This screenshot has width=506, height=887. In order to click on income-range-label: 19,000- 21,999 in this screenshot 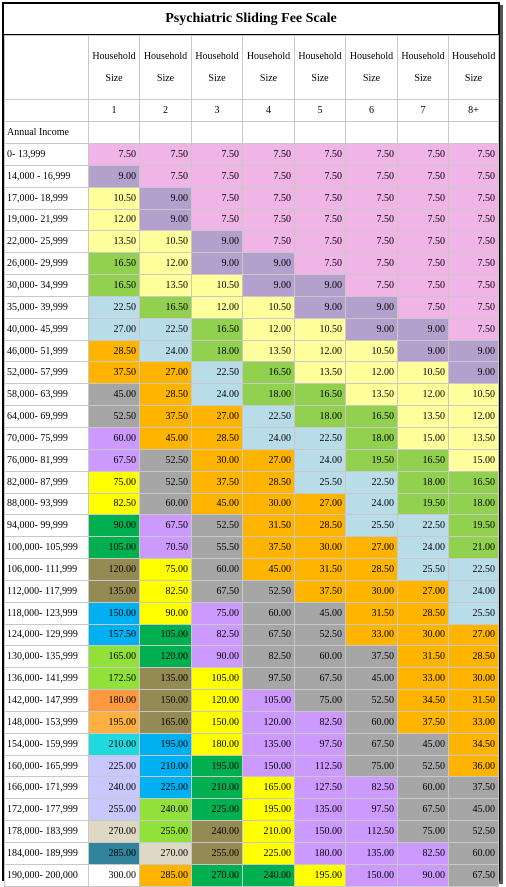, I will do `click(46, 220)`.